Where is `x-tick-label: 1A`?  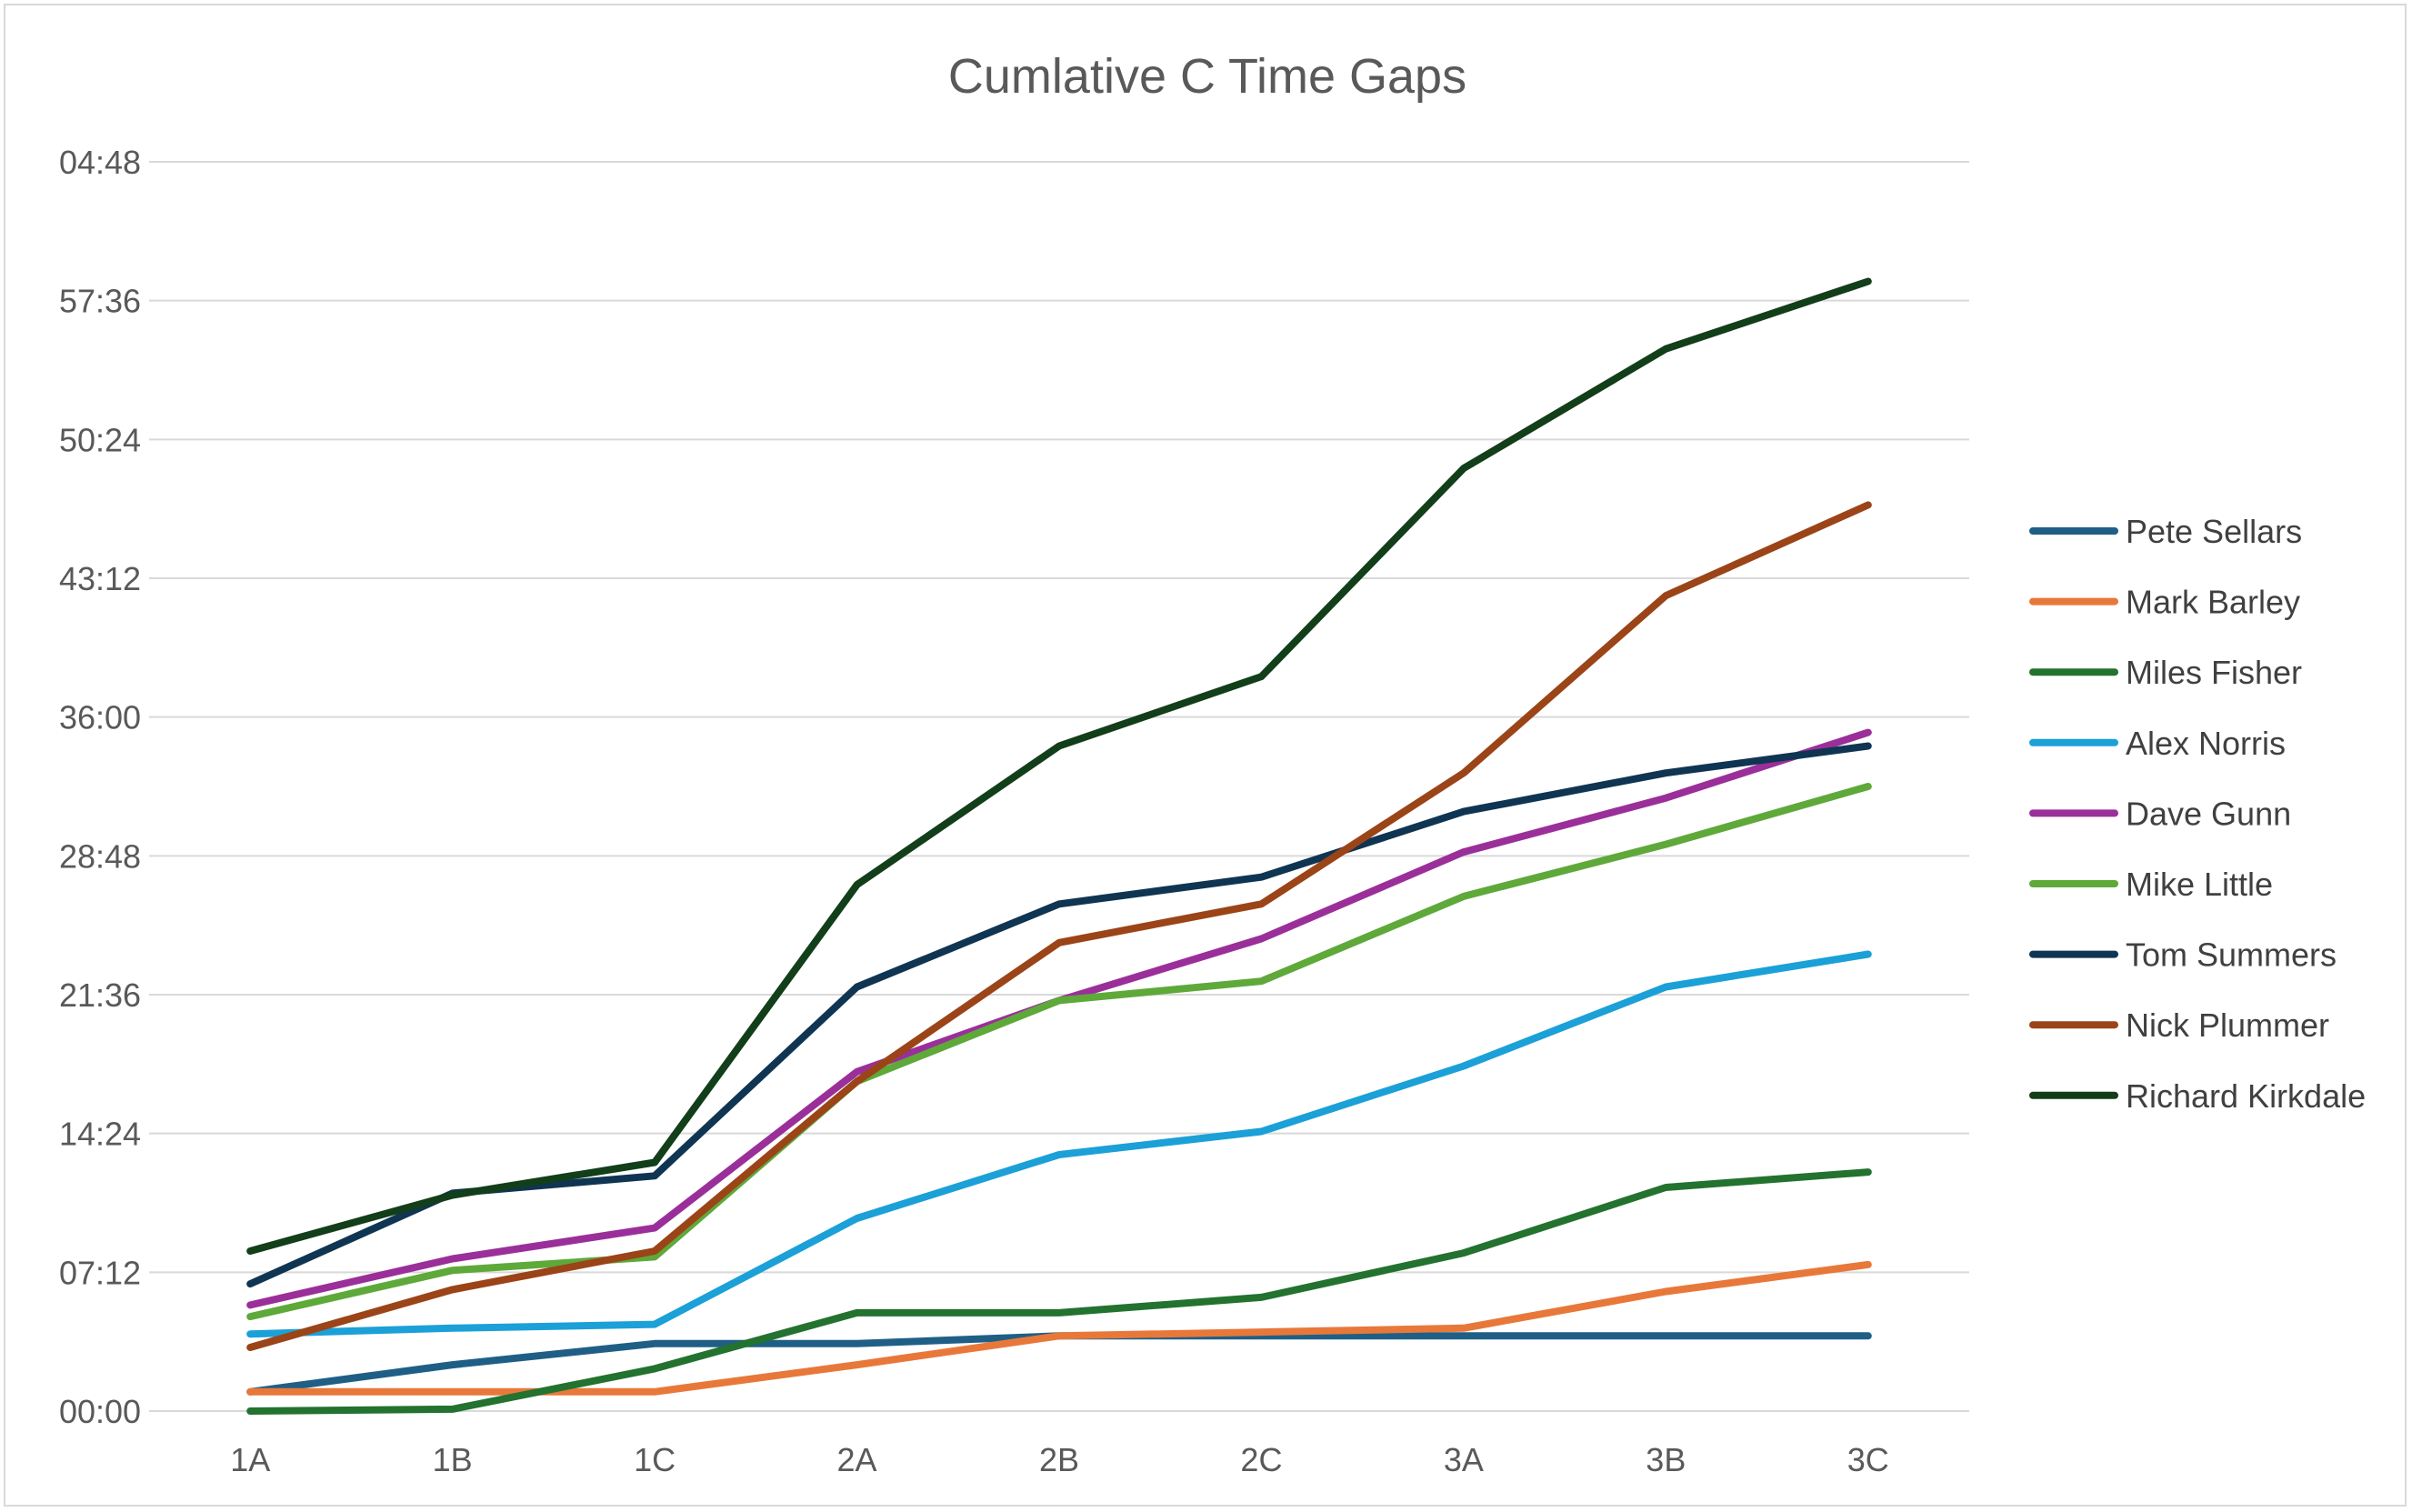 x-tick-label: 1A is located at coordinates (250, 1459).